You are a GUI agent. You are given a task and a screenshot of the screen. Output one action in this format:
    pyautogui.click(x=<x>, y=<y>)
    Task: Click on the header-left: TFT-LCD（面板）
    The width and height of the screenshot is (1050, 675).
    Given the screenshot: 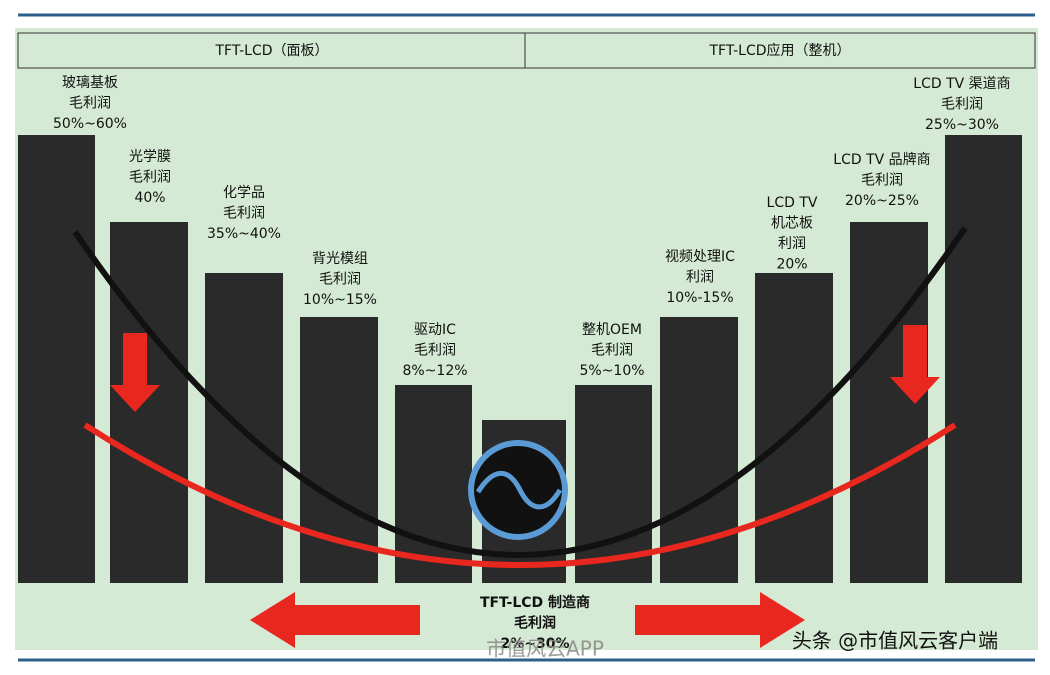 What is the action you would take?
    pyautogui.click(x=271, y=51)
    